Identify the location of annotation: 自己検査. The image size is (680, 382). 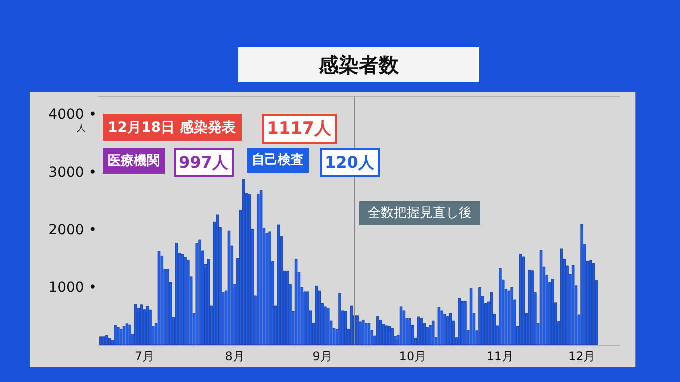
(278, 160).